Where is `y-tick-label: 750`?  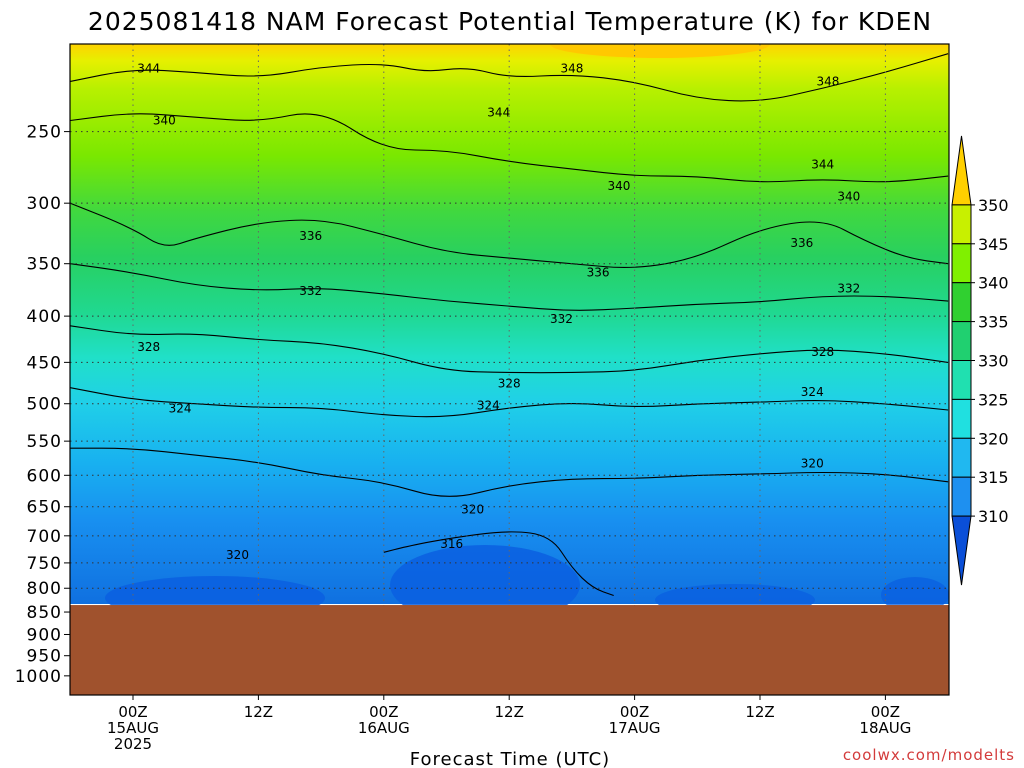 y-tick-label: 750 is located at coordinates (44, 564).